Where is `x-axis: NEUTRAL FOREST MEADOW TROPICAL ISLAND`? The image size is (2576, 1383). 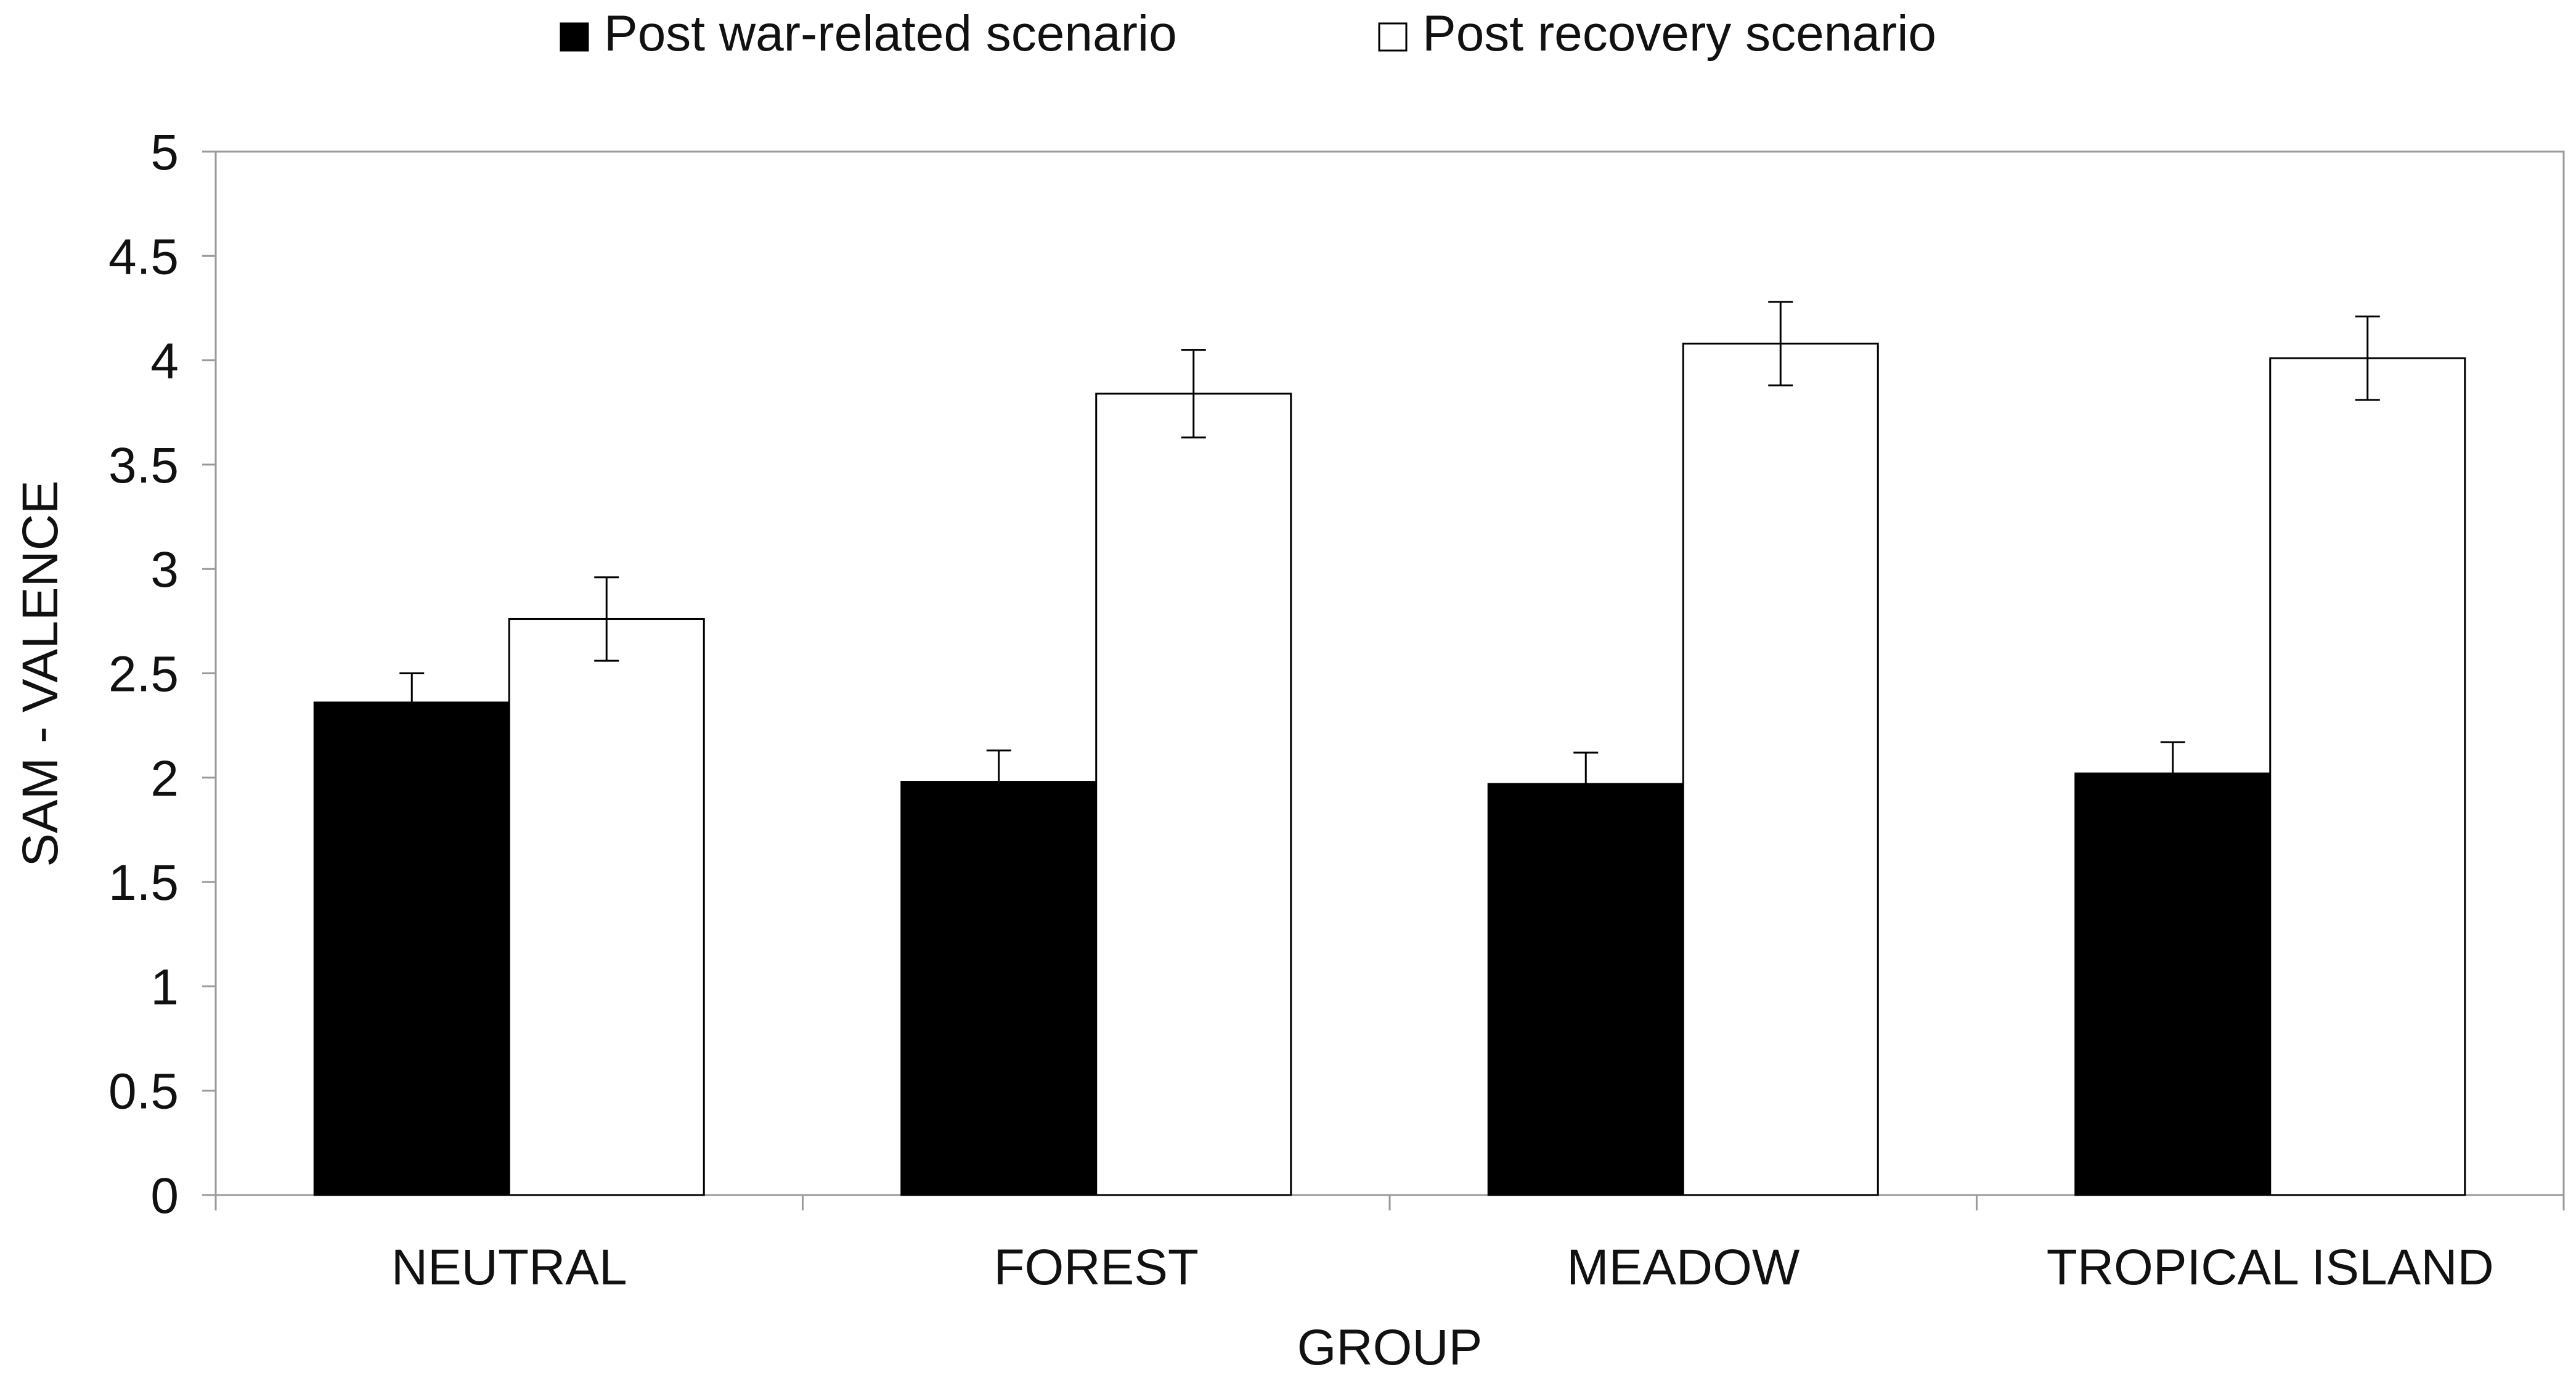 x-axis: NEUTRAL FOREST MEADOW TROPICAL ISLAND is located at coordinates (1390, 1245).